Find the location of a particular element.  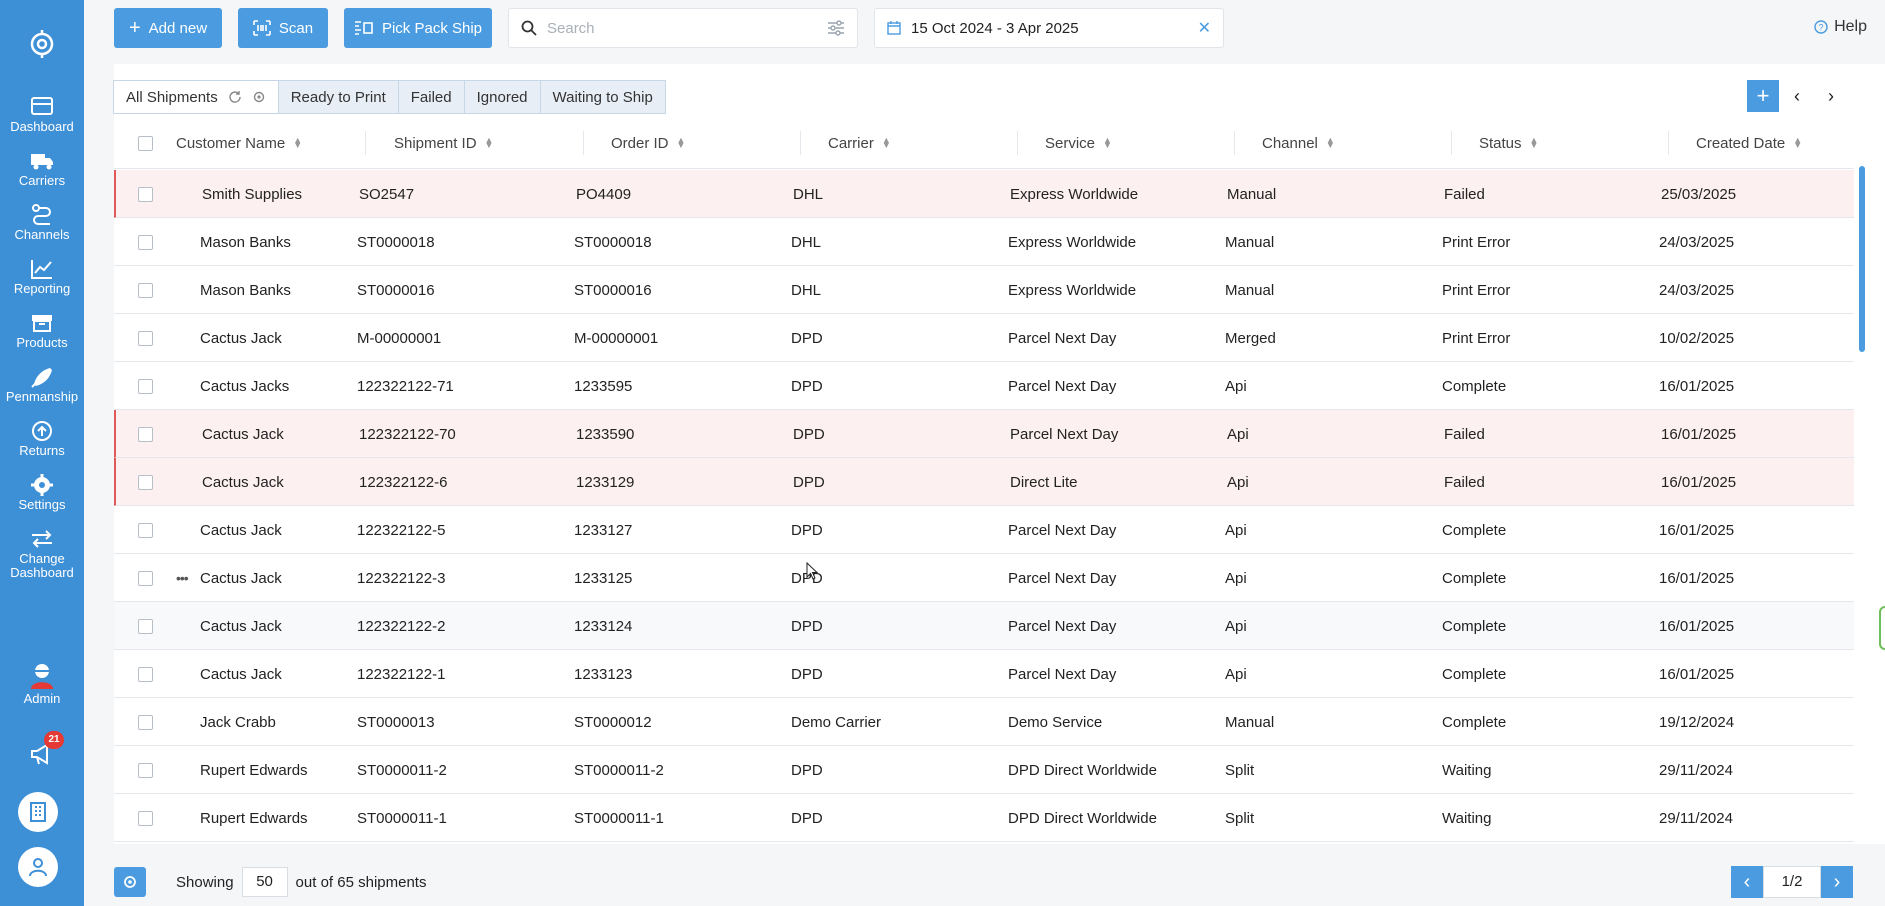

gear-icon is located at coordinates (42, 485).